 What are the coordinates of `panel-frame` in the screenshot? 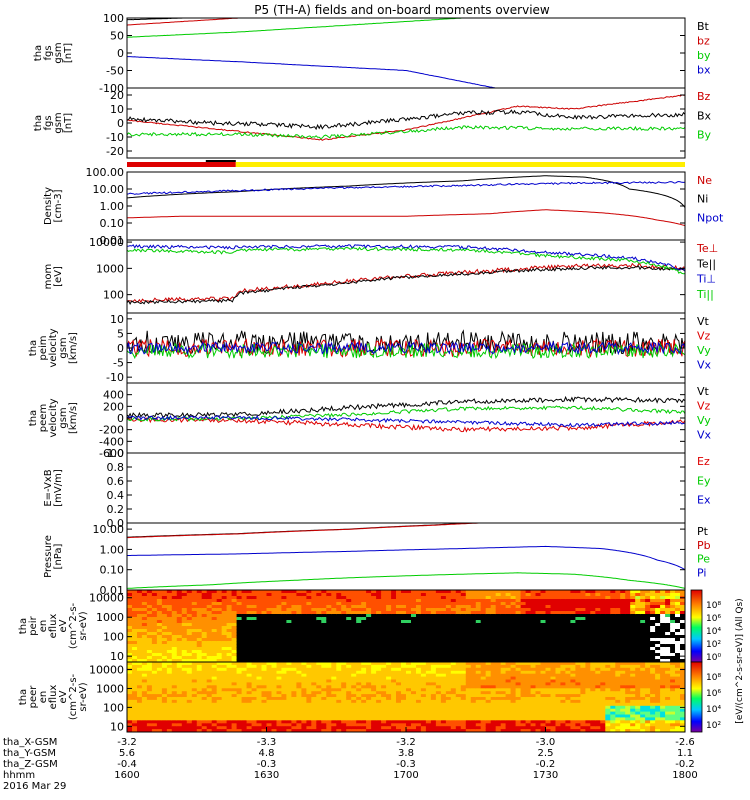 It's located at (406, 488).